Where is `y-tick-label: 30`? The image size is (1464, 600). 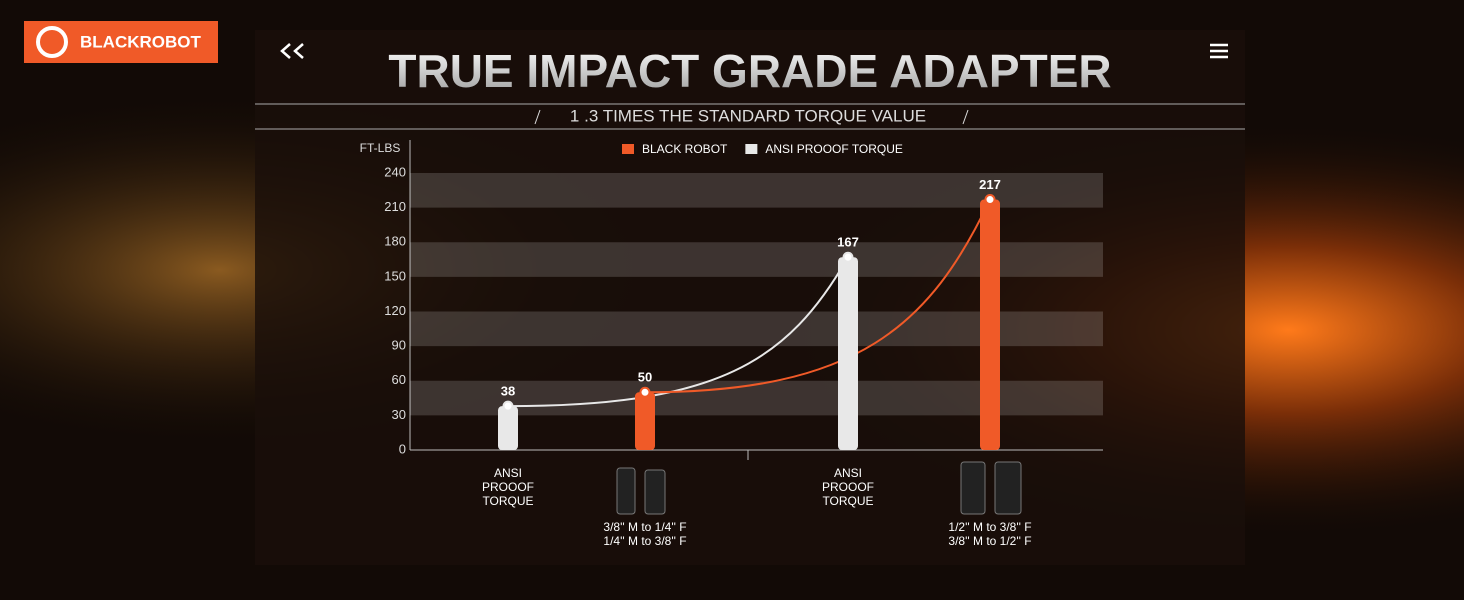
y-tick-label: 30 is located at coordinates (399, 414).